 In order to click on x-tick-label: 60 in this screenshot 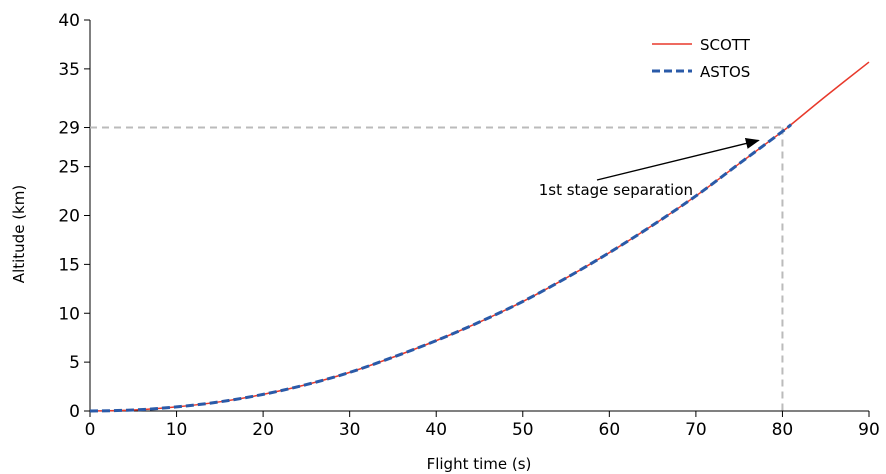, I will do `click(610, 430)`.